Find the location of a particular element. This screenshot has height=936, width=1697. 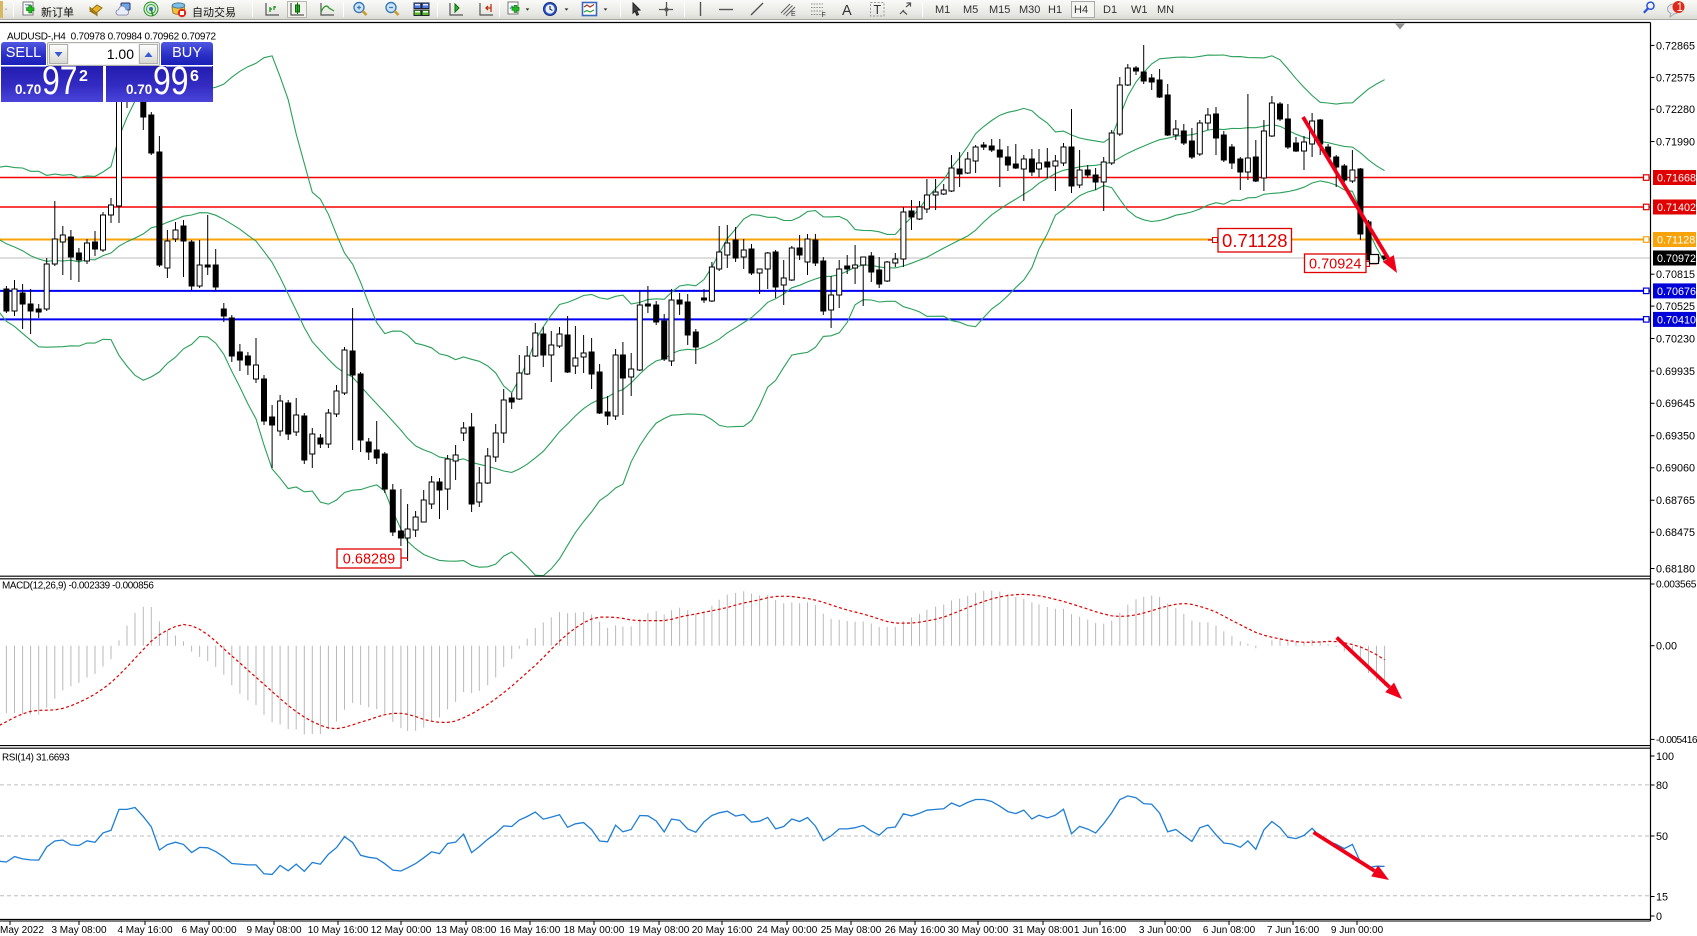

svg-text: F is located at coordinates (824, 15).